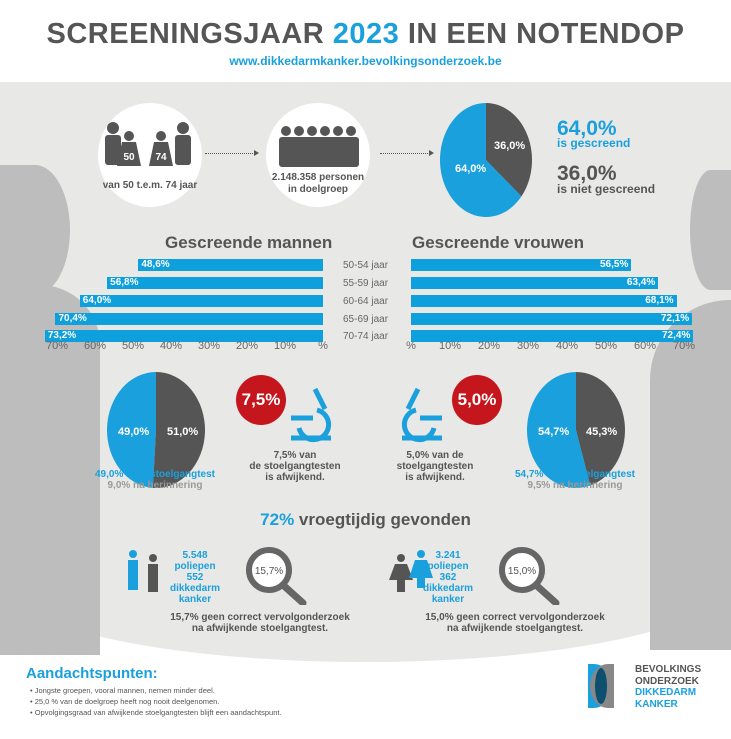  Describe the element at coordinates (450, 346) in the screenshot. I see `women-axis-tick: 10%` at that location.